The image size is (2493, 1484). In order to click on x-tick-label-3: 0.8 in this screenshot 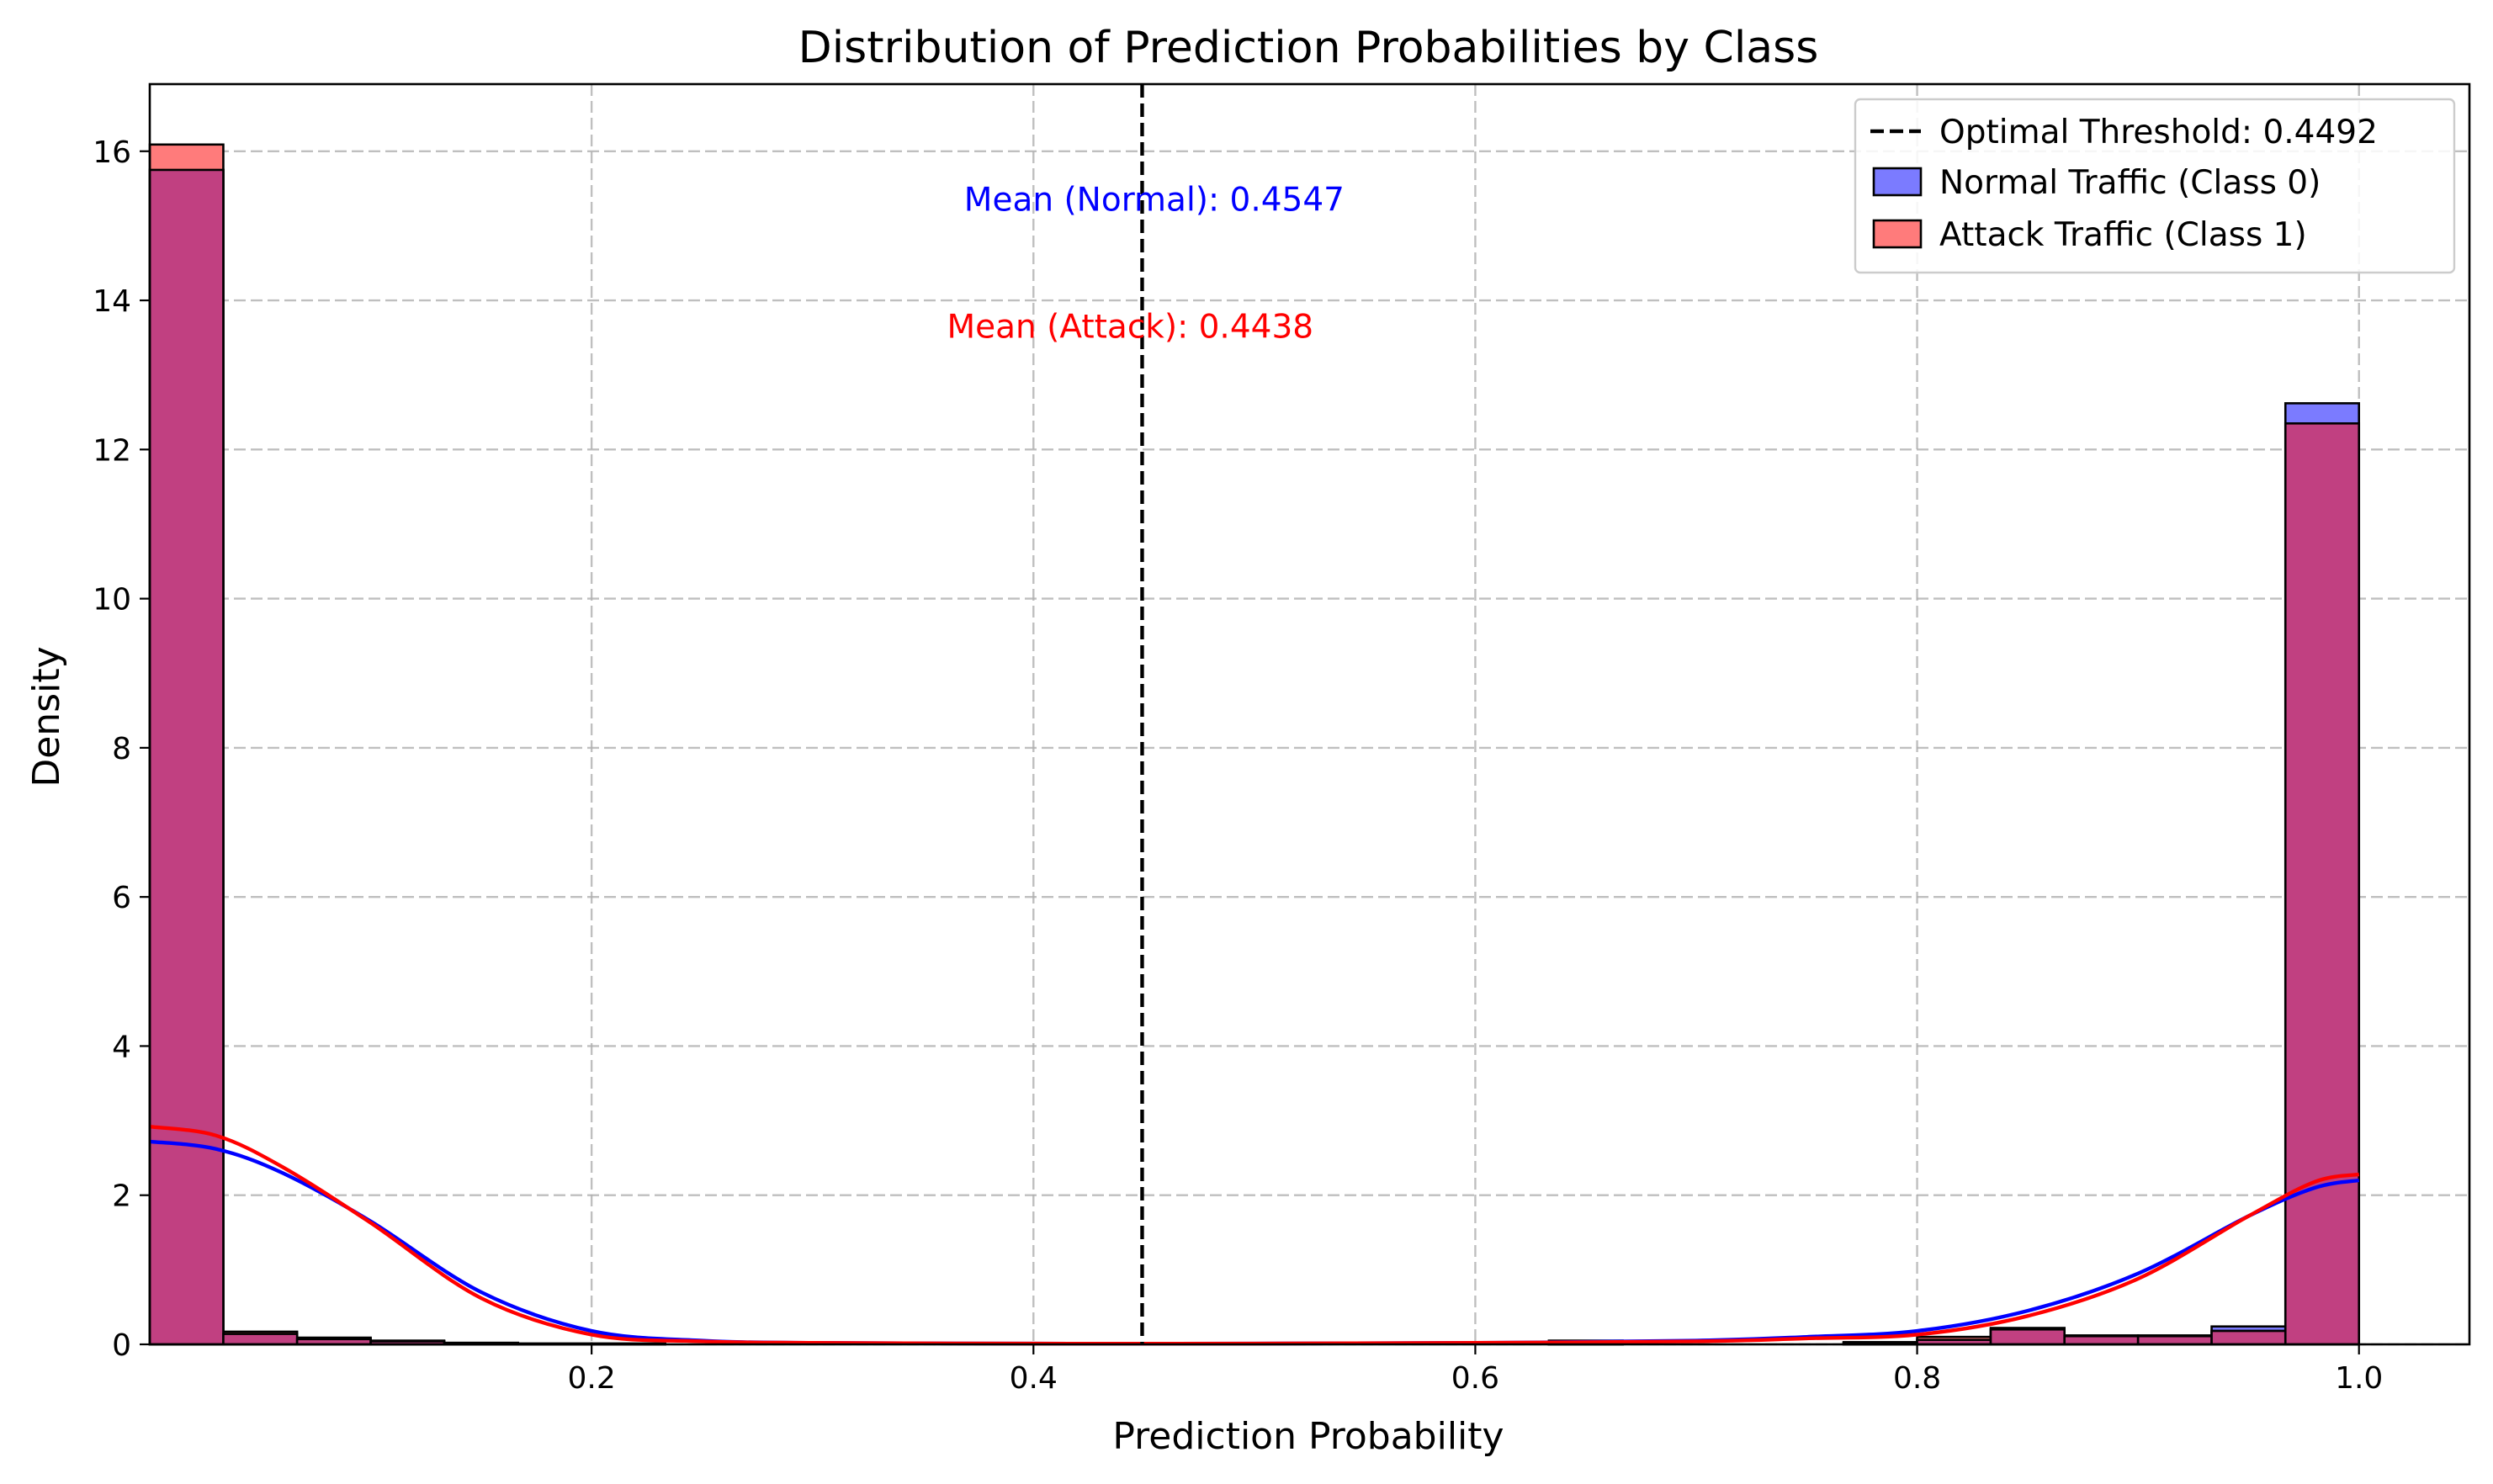, I will do `click(1917, 1378)`.